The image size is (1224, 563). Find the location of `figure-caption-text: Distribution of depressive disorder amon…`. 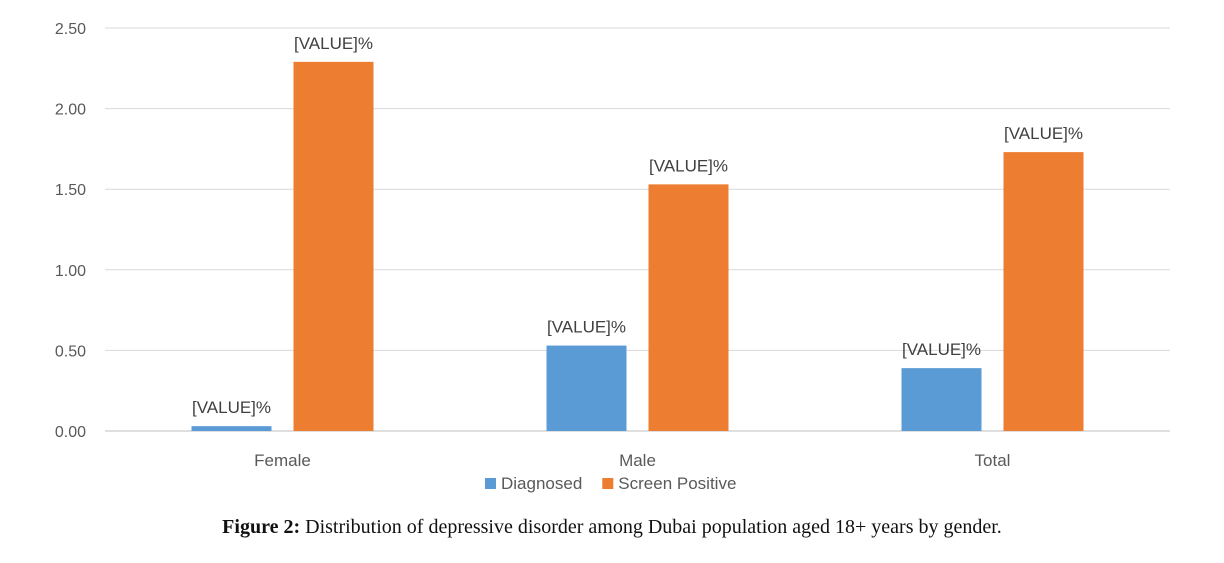

figure-caption-text: Distribution of depressive disorder amon… is located at coordinates (651, 527).